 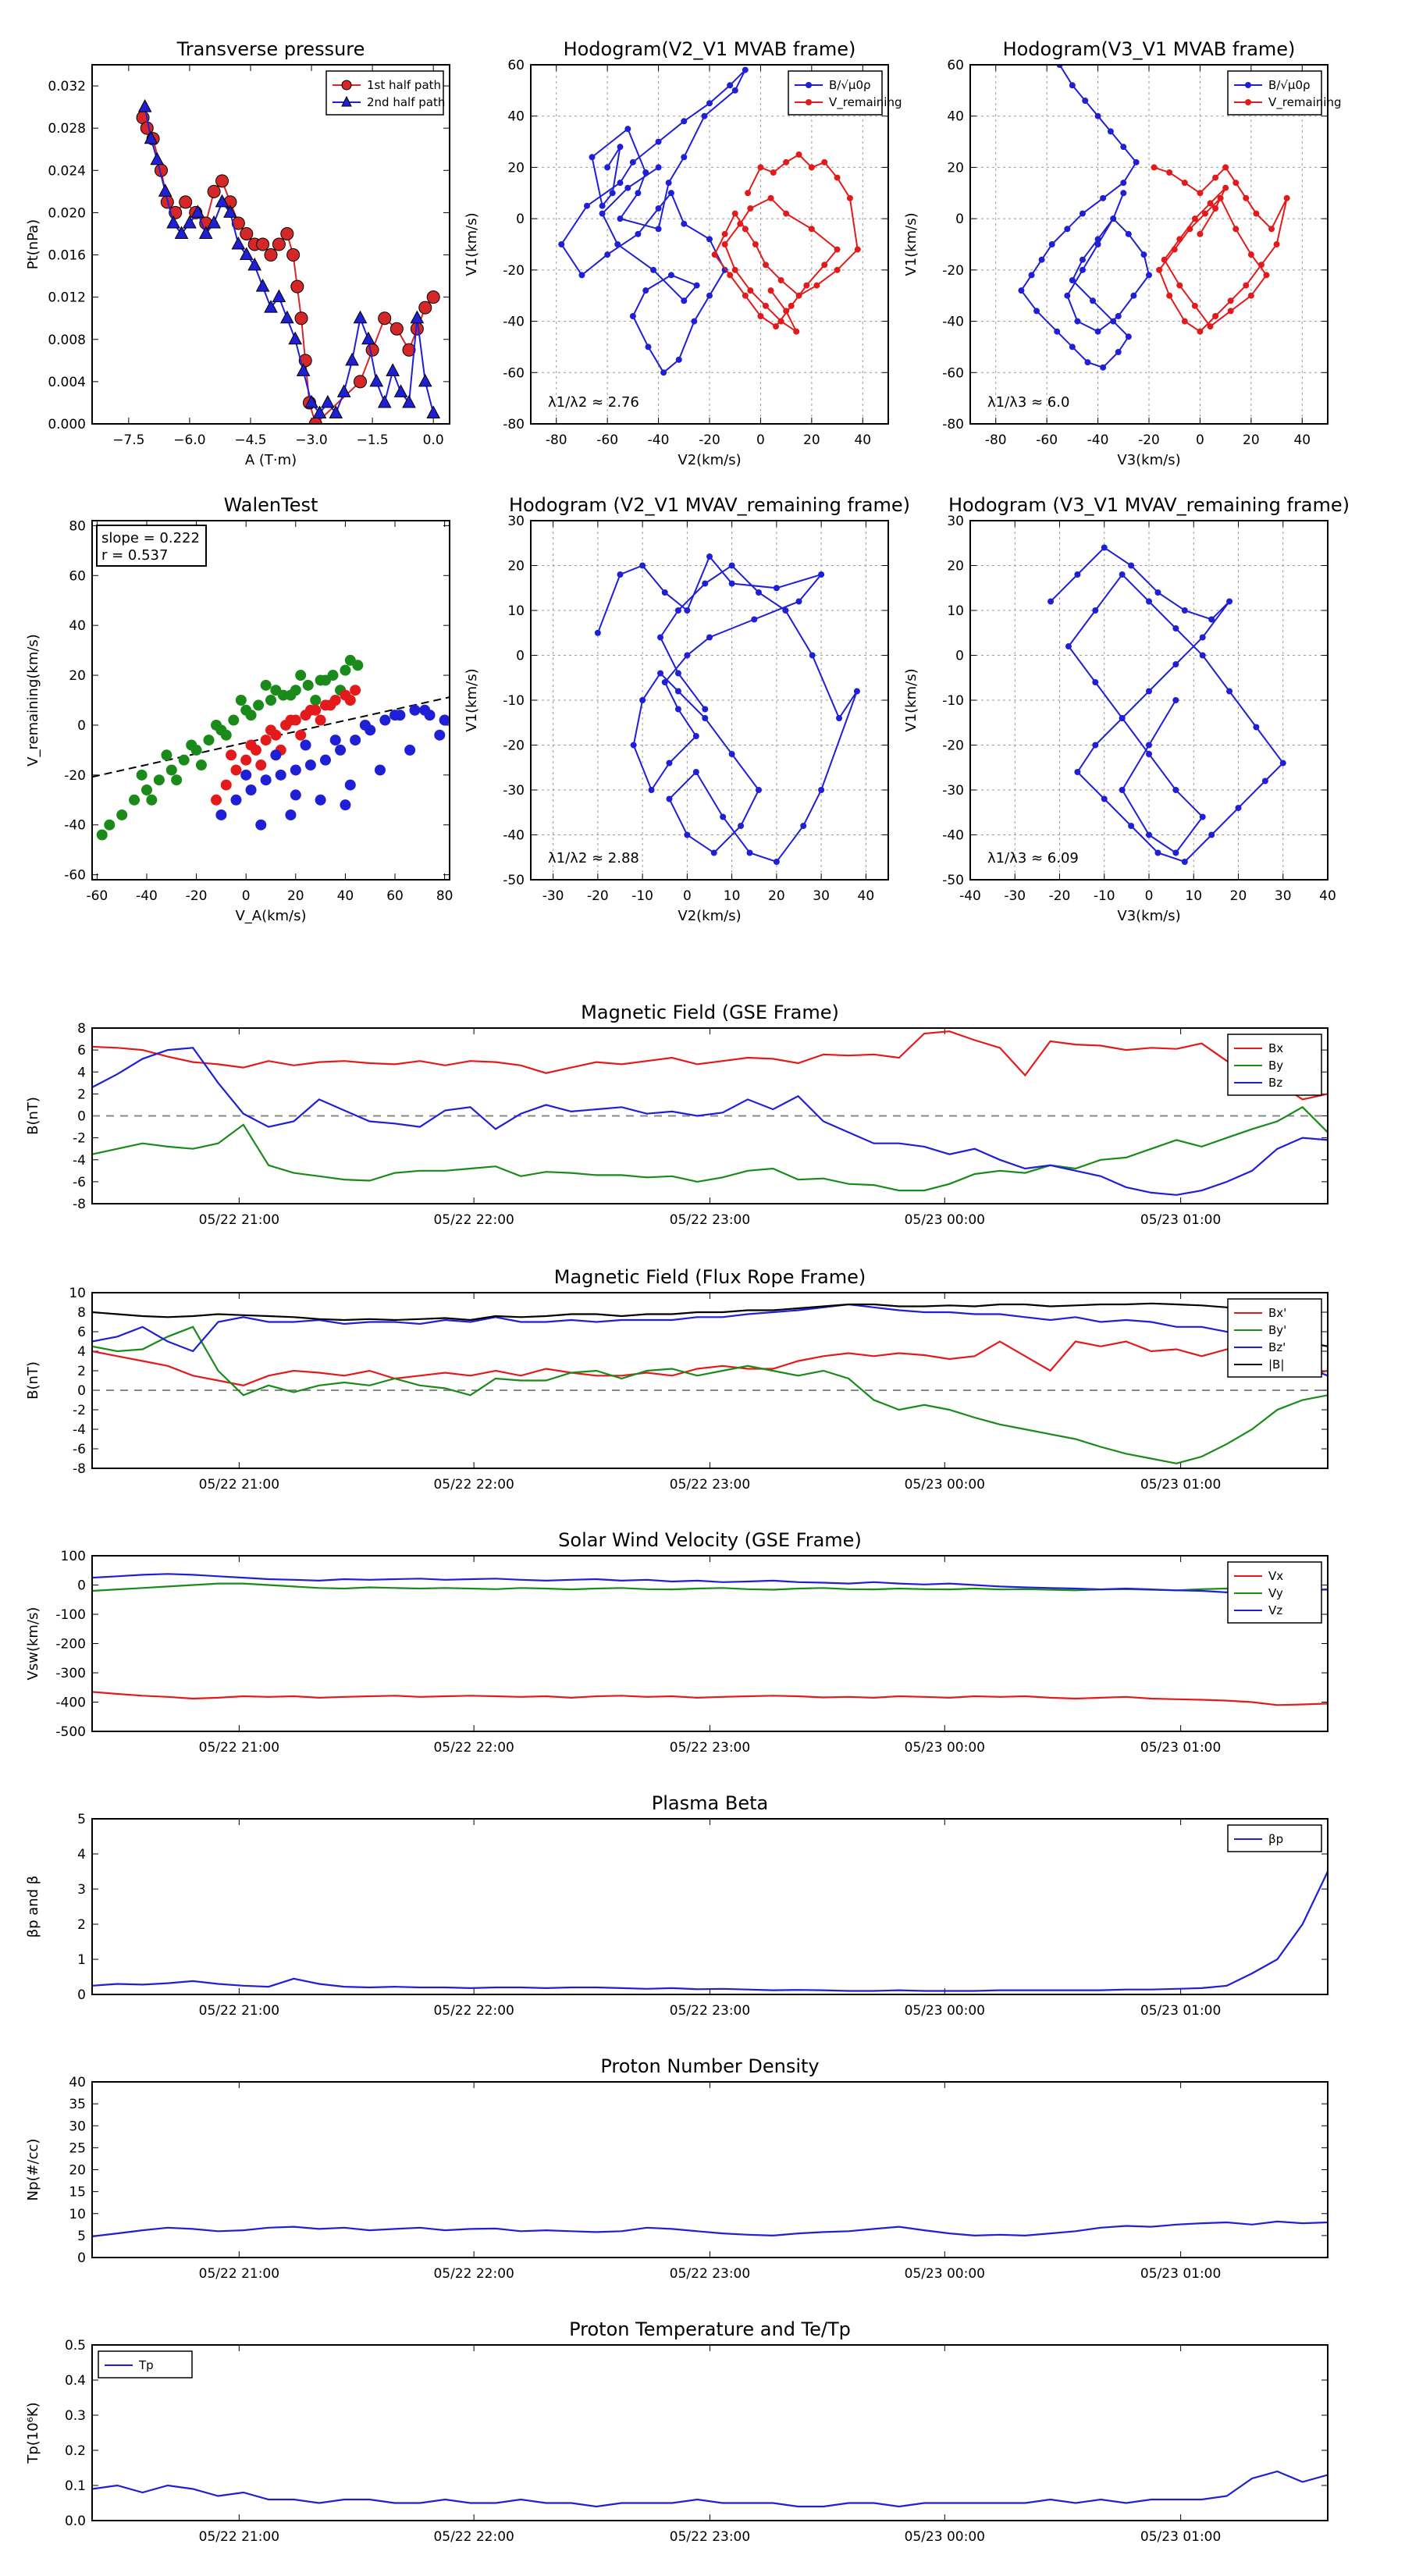 I want to click on legend-label: 2nd half path, so click(x=406, y=102).